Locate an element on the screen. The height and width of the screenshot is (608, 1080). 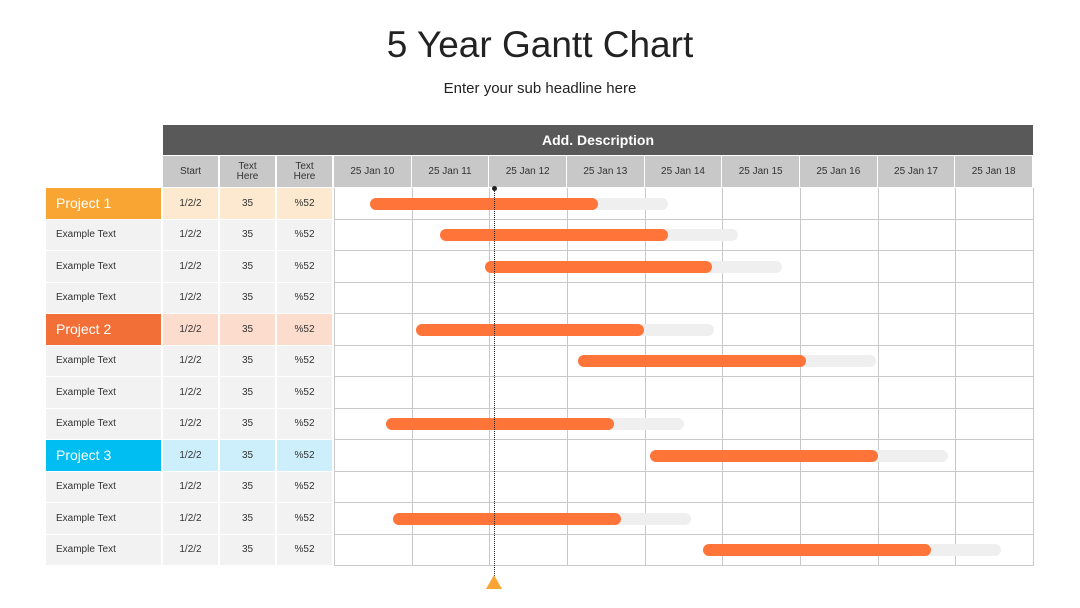
project-label: Project 1 is located at coordinates (103, 203).